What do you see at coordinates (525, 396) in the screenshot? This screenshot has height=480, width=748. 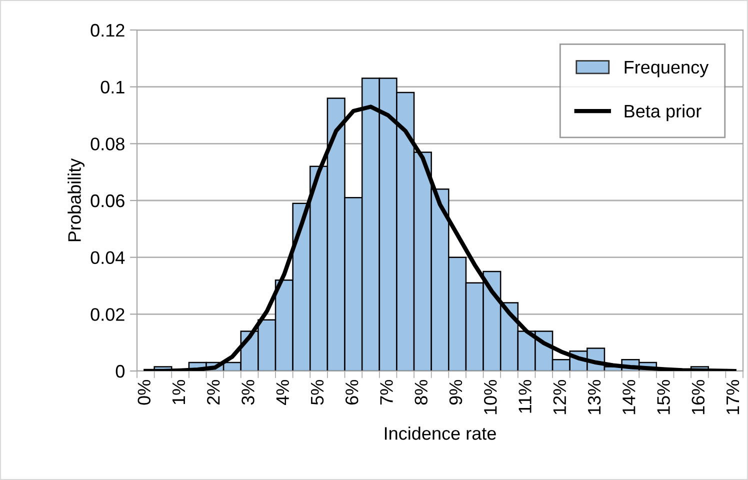 I see `x-tick-label: 11%` at bounding box center [525, 396].